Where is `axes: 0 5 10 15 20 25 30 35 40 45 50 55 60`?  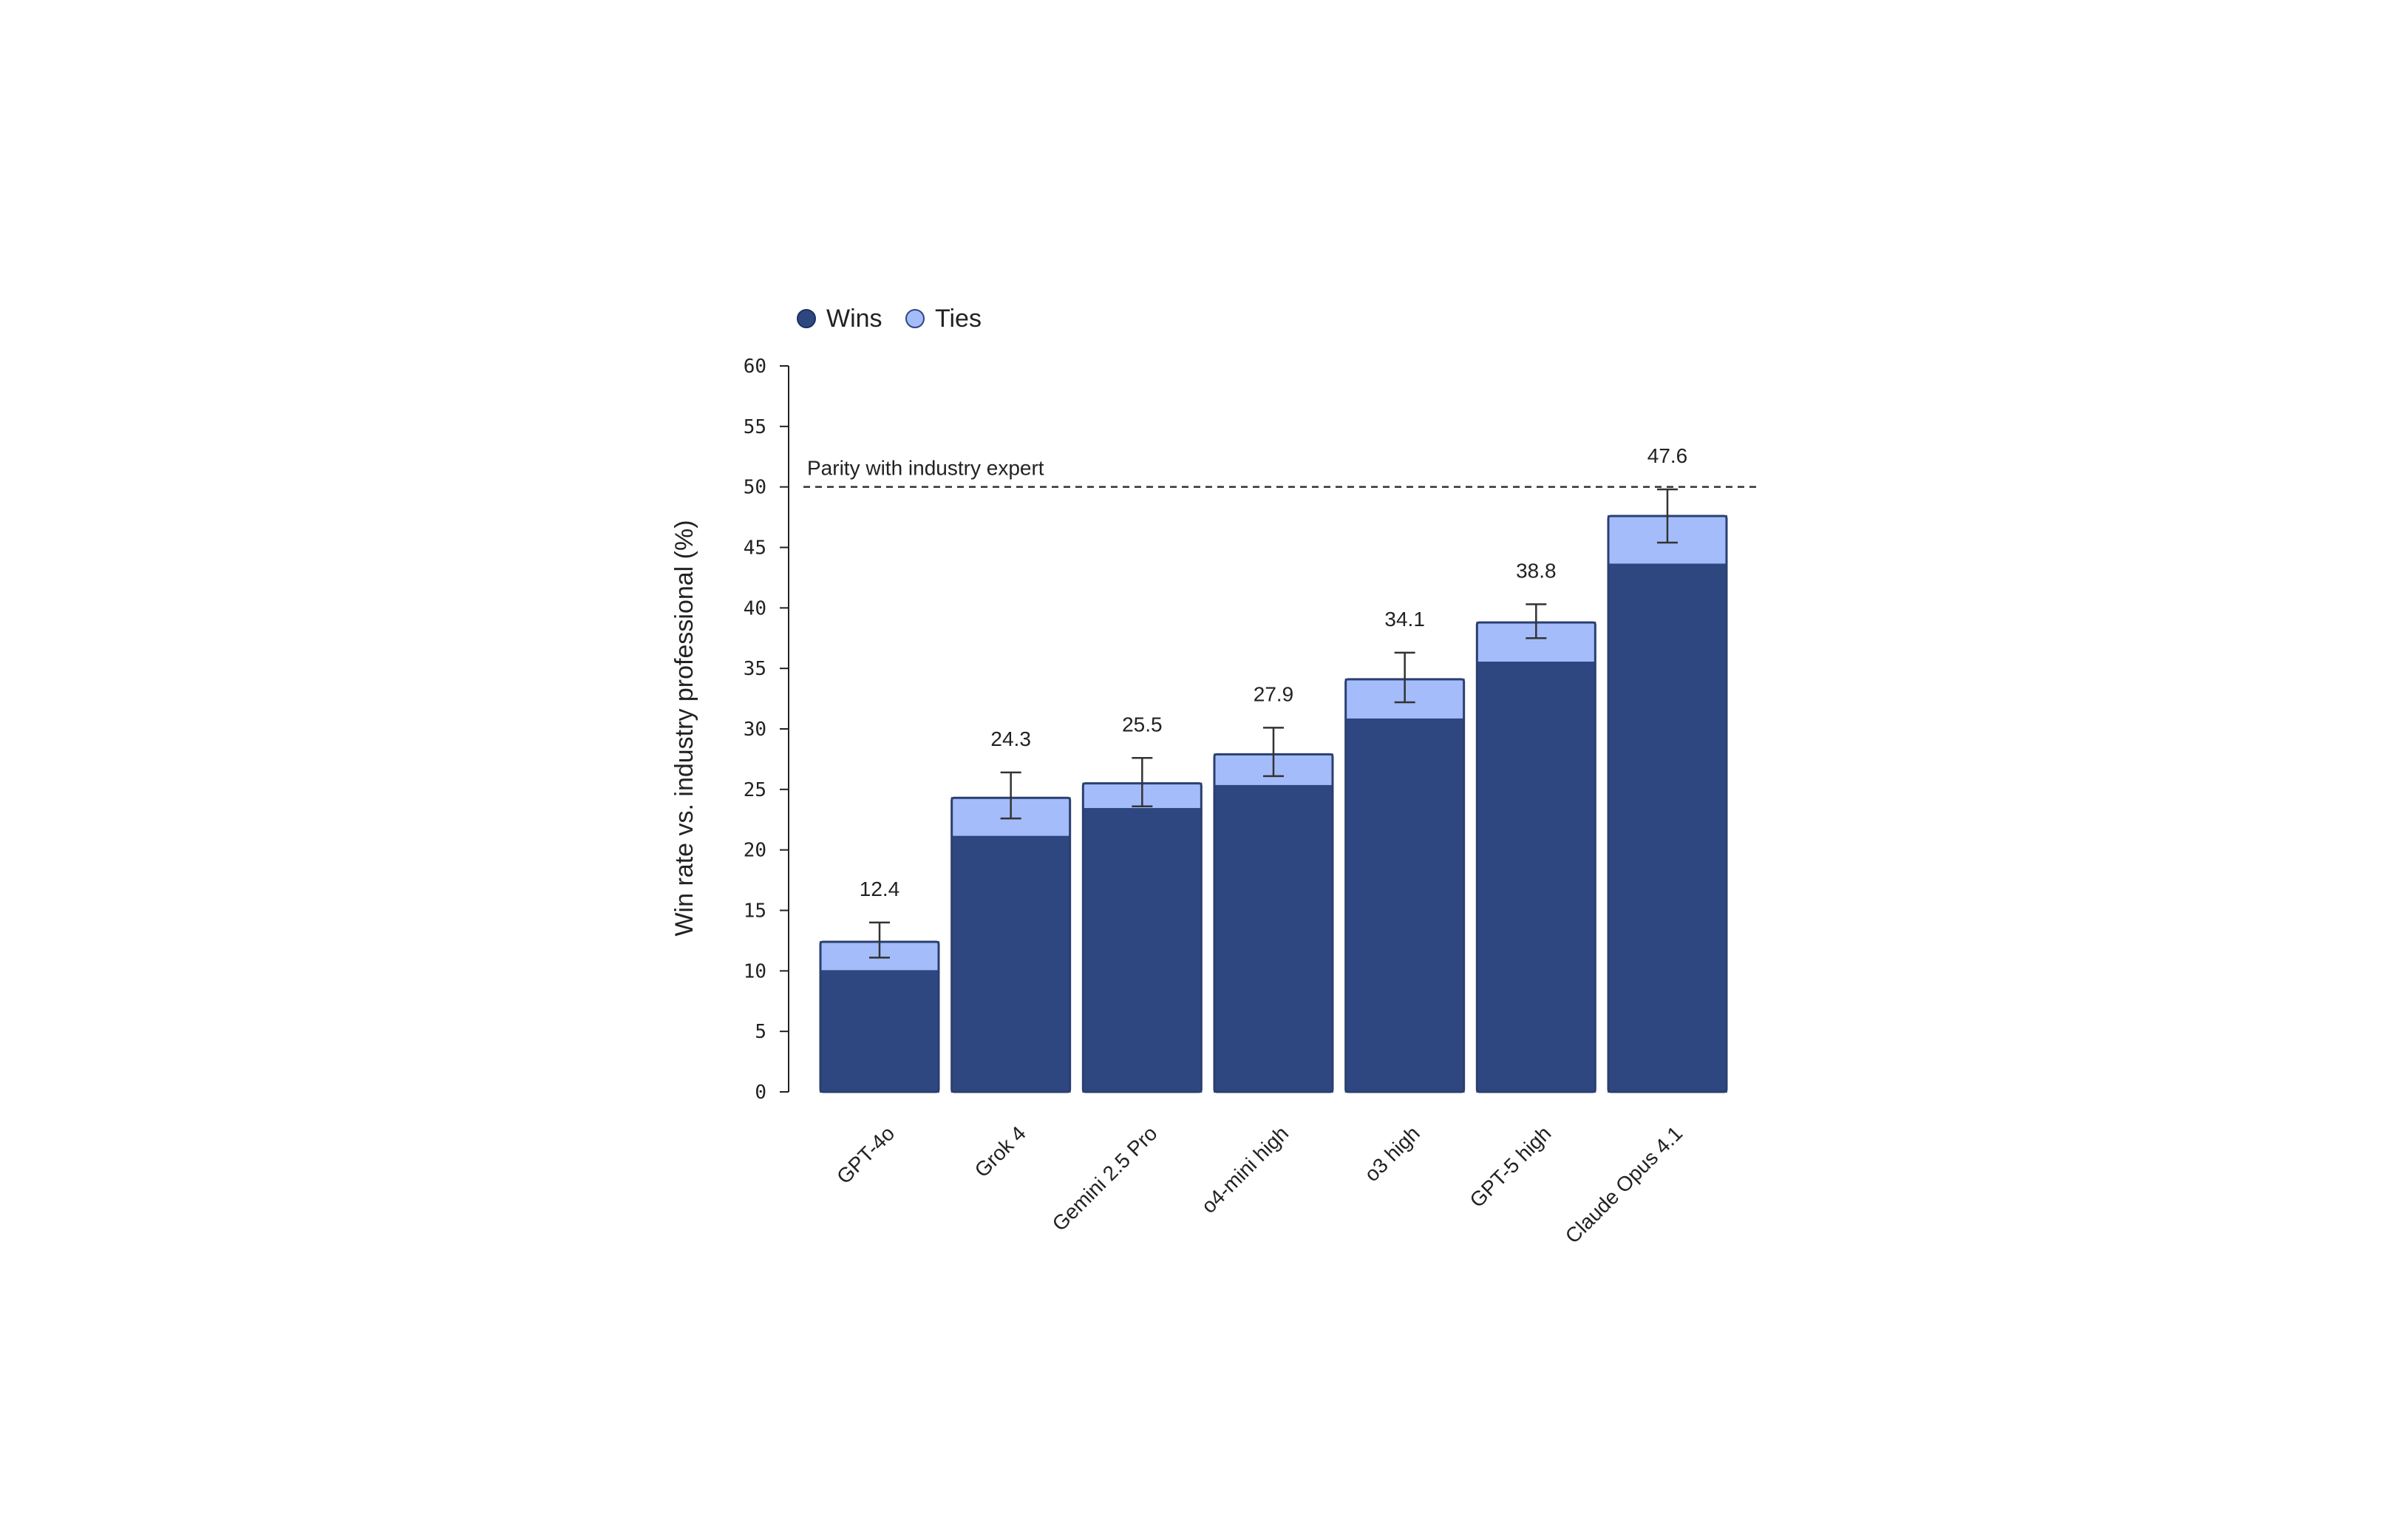 axes: 0 5 10 15 20 25 30 35 40 45 50 55 60 is located at coordinates (766, 730).